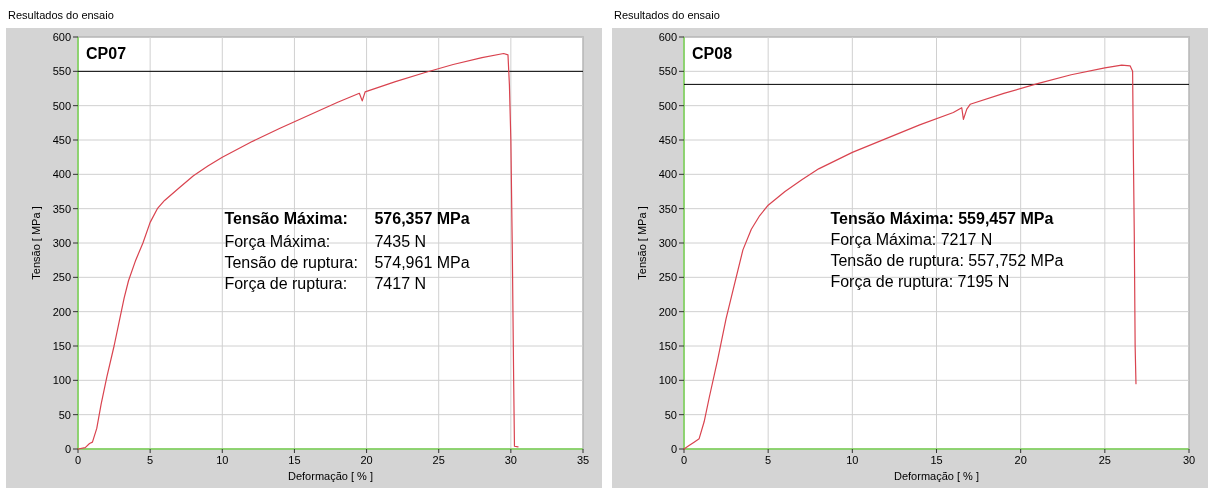 This screenshot has height=488, width=1209. What do you see at coordinates (911, 240) in the screenshot?
I see `annotation: Força Máxima: 7217 N` at bounding box center [911, 240].